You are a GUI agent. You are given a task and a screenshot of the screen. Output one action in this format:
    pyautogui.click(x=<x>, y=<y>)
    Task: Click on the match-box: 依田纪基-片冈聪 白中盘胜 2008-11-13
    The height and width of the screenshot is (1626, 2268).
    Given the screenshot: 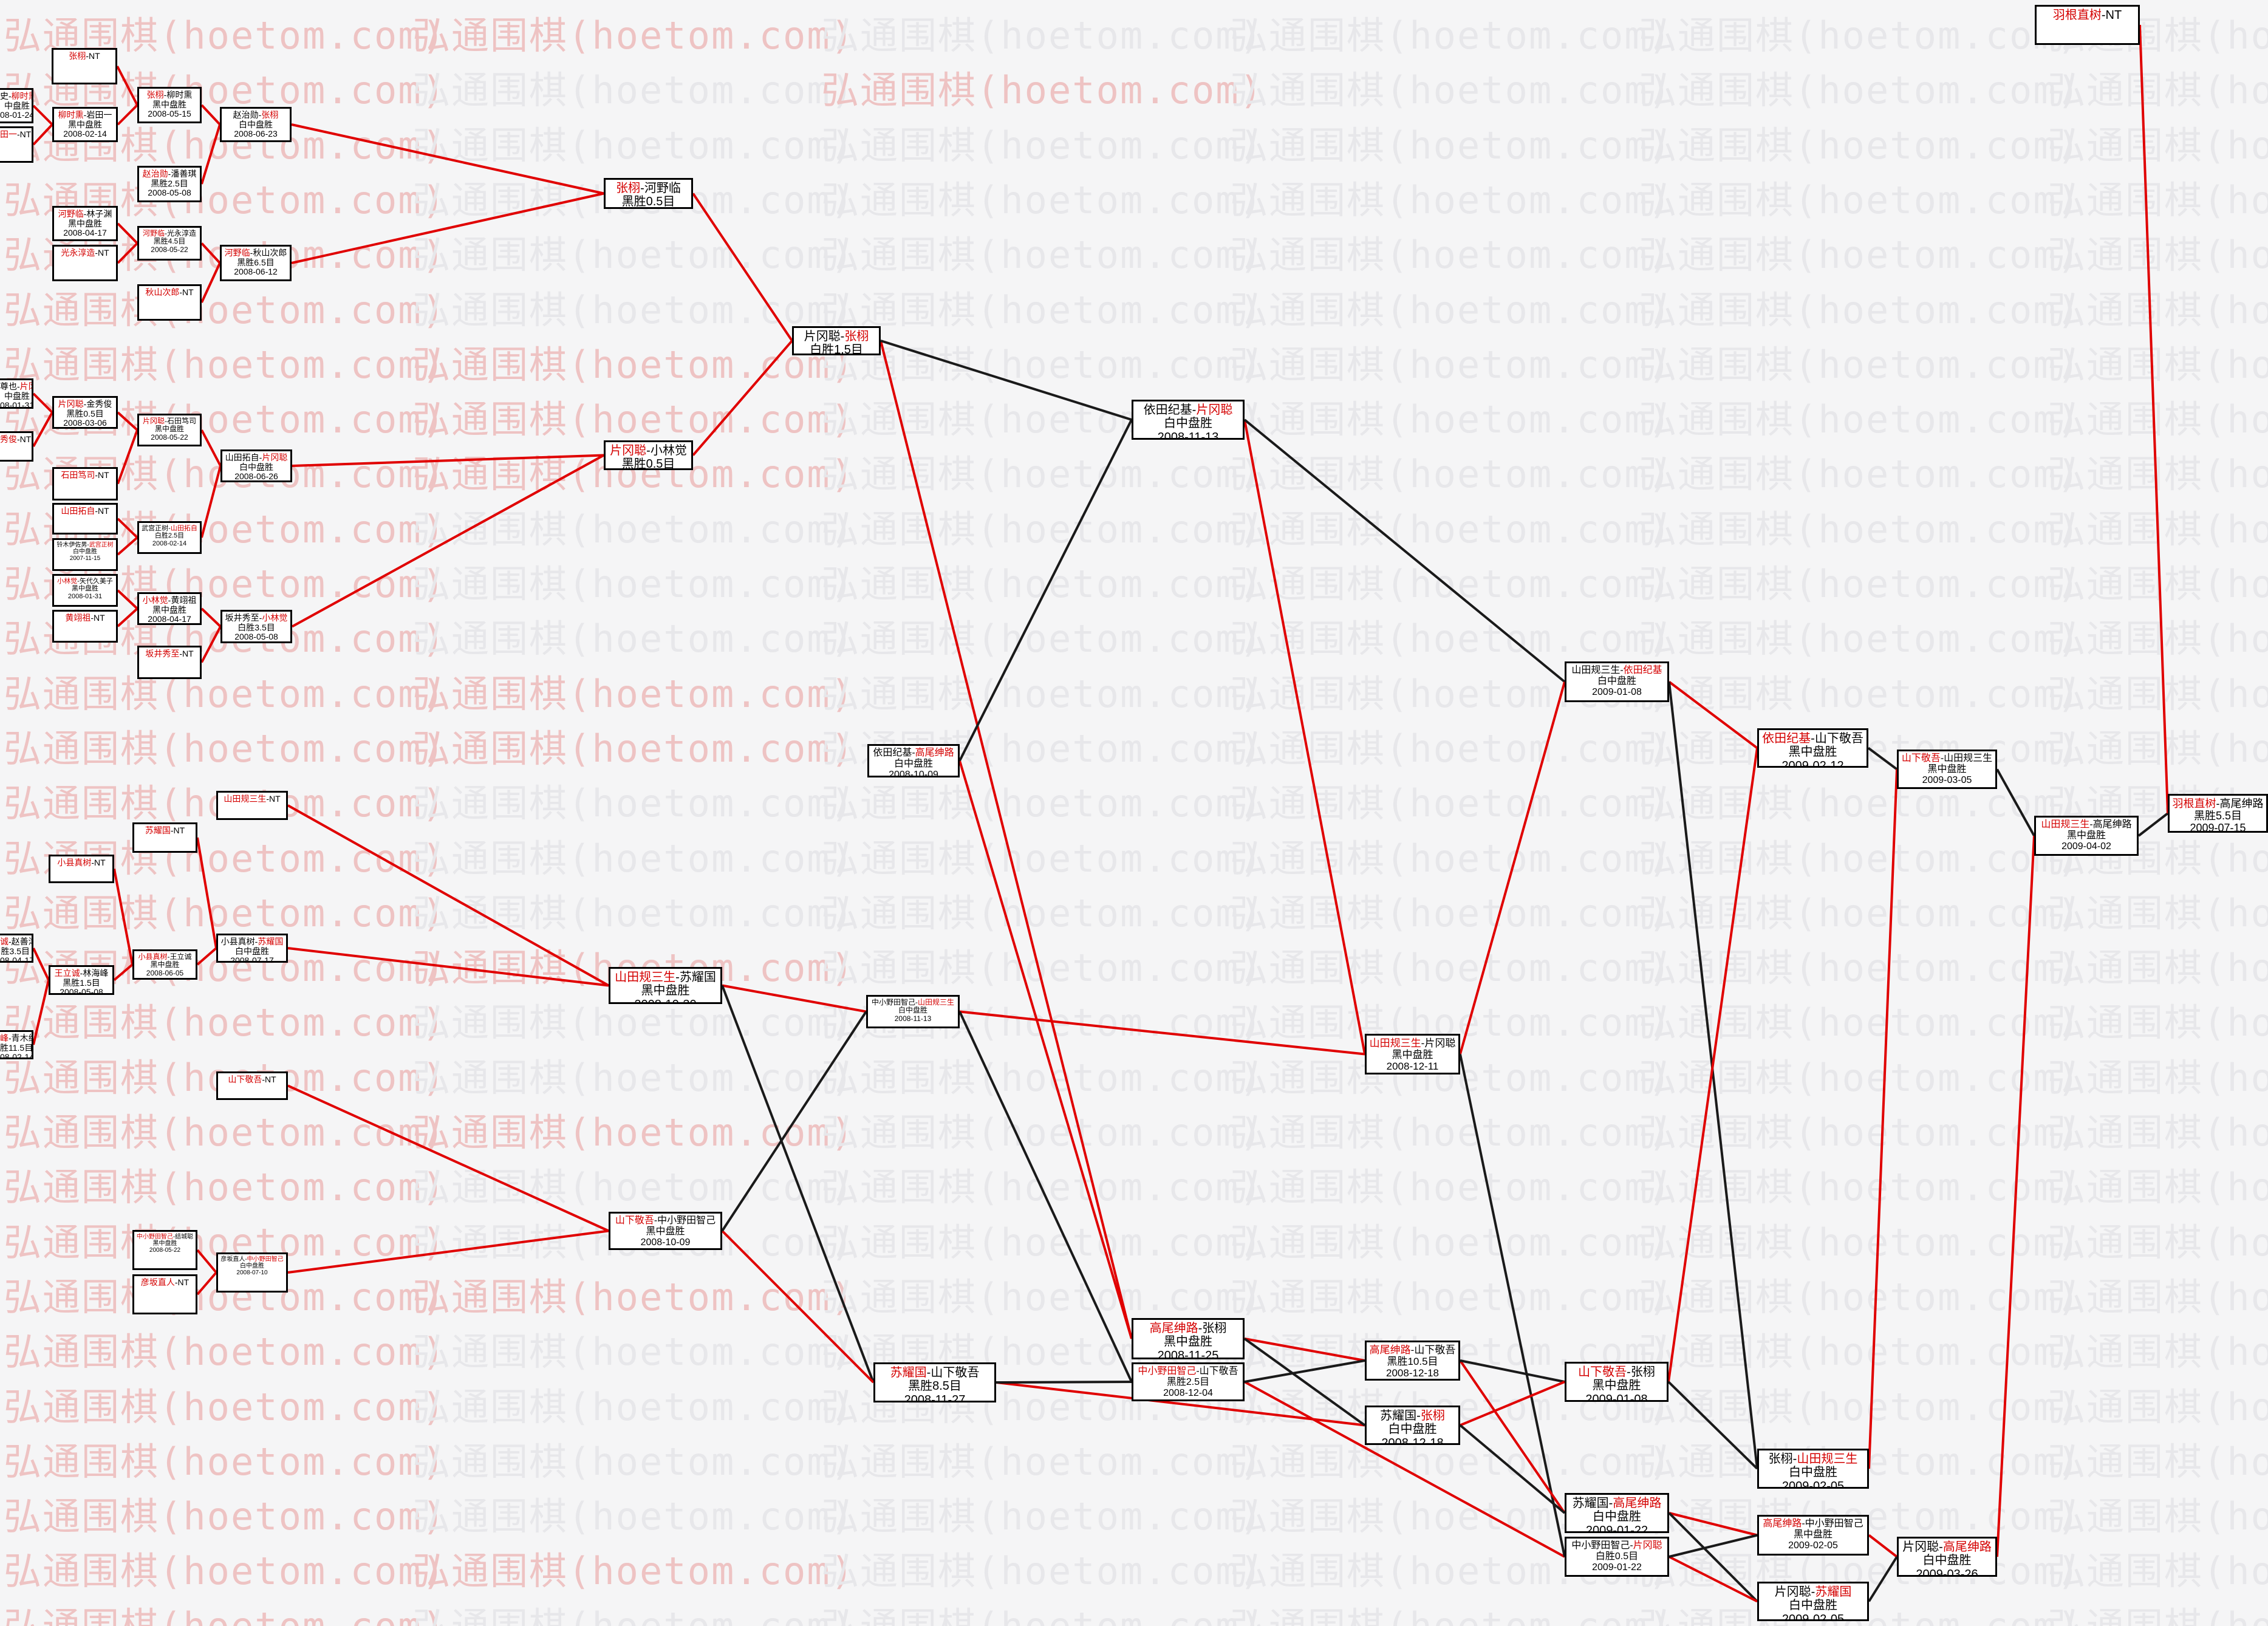 What is the action you would take?
    pyautogui.click(x=1188, y=420)
    